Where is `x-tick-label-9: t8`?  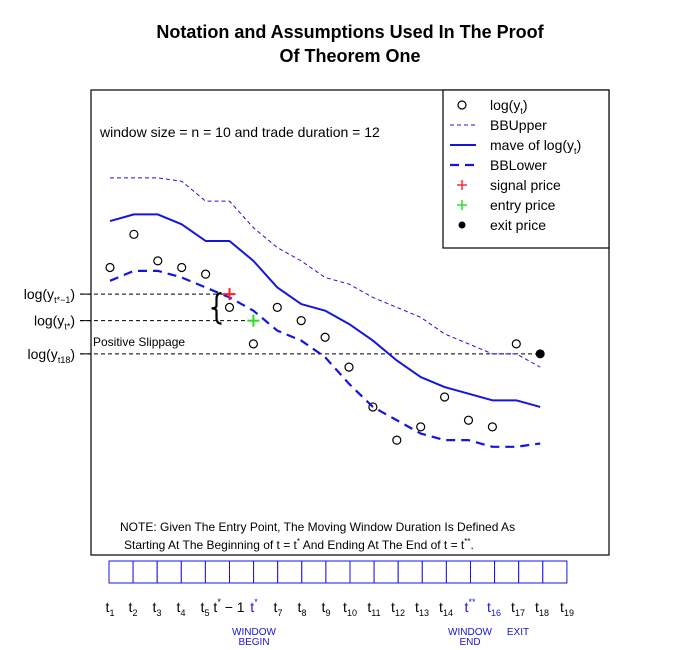 x-tick-label-9: t8 is located at coordinates (302, 608).